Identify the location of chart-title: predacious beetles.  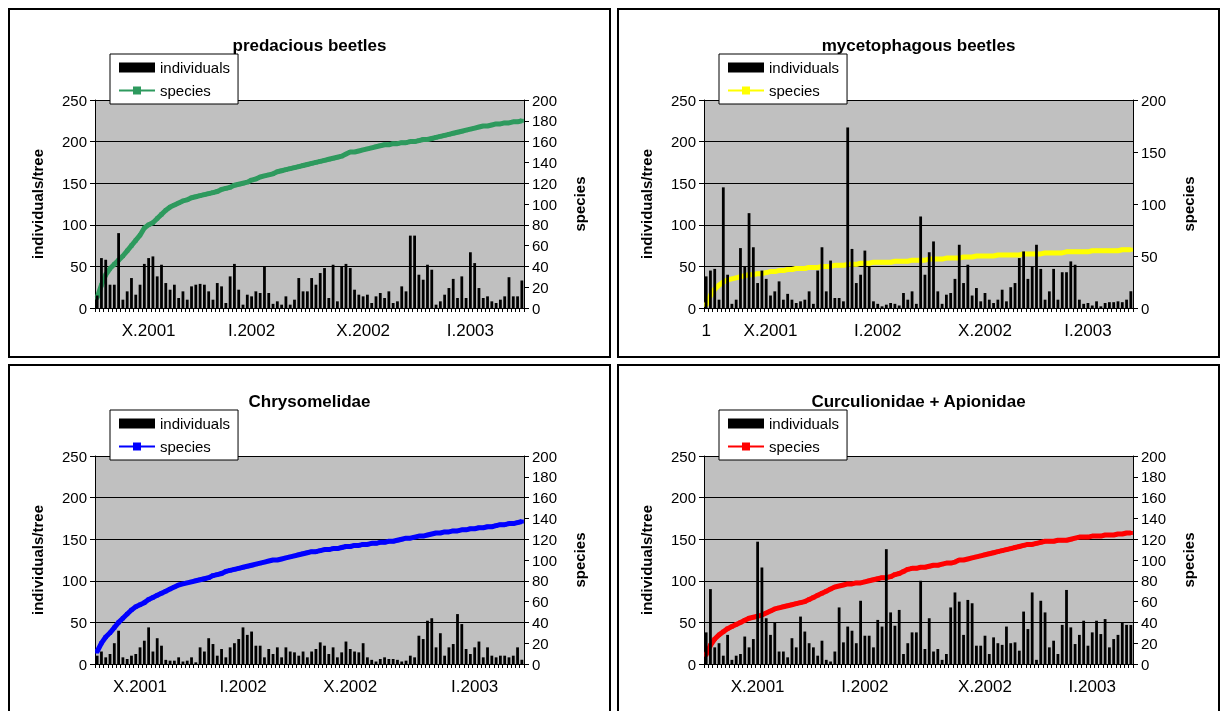
(309, 45).